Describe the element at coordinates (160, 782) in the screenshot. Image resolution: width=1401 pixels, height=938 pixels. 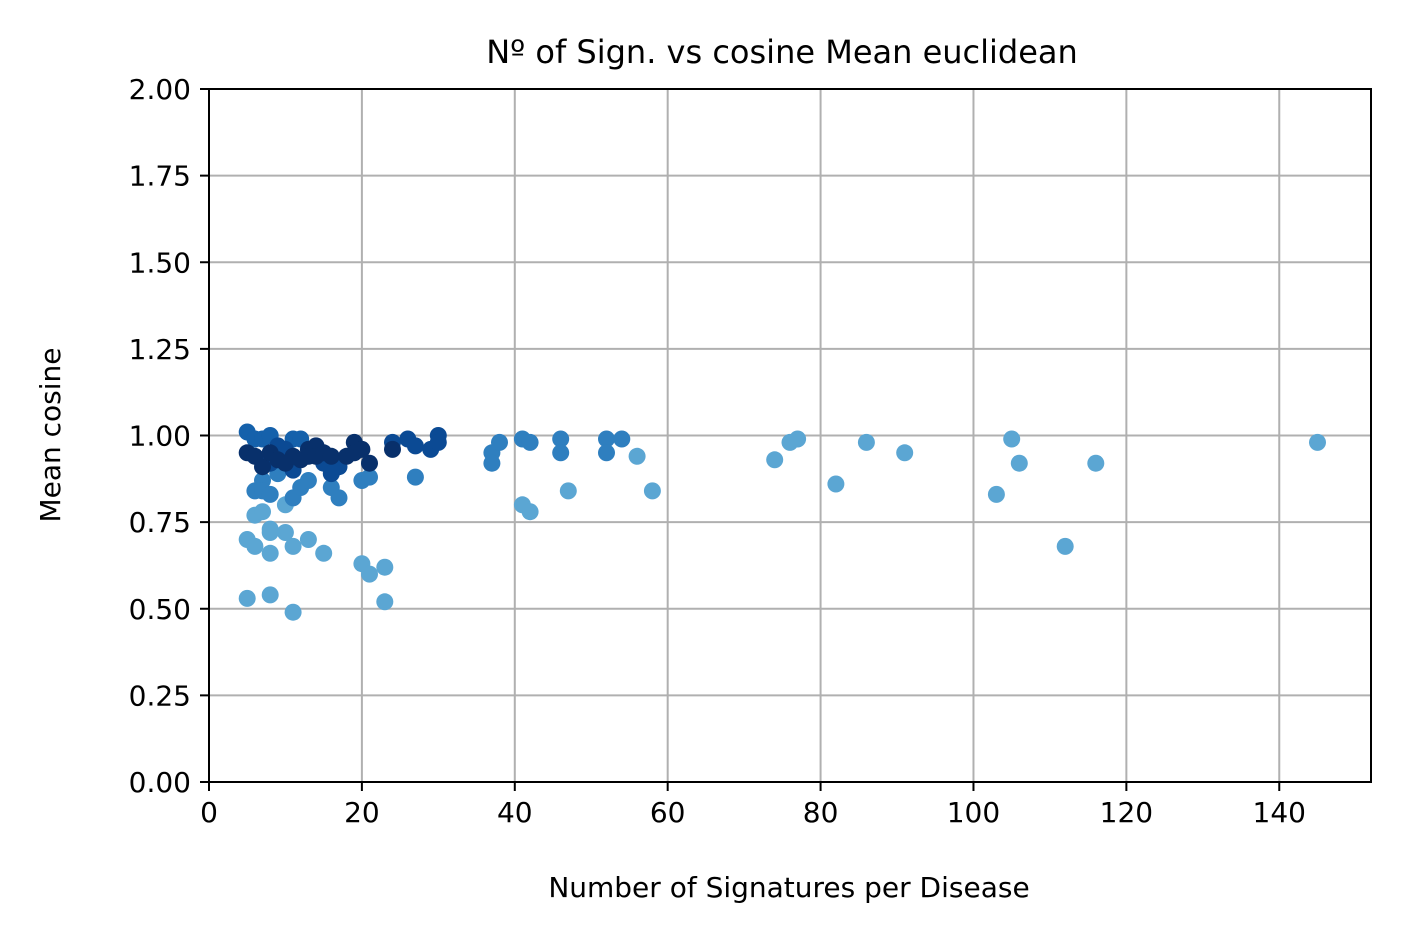
I see `y-tick-label: 0.00` at that location.